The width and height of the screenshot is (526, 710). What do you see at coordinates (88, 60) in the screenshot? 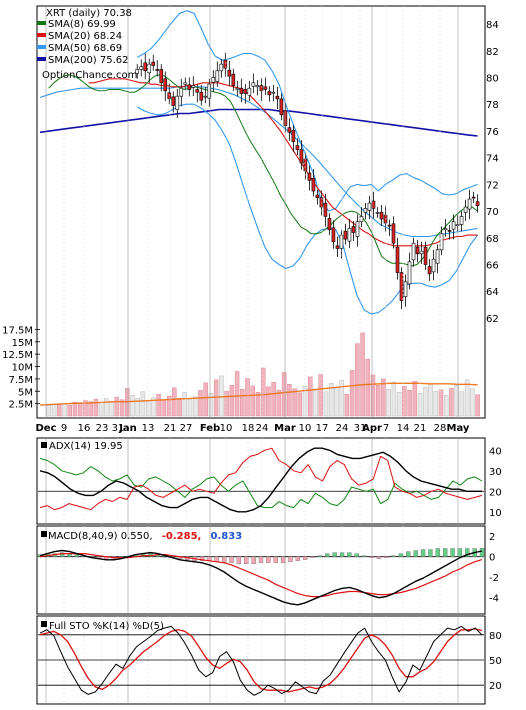
I see `legend-sma200: SMA(200) 75.62` at bounding box center [88, 60].